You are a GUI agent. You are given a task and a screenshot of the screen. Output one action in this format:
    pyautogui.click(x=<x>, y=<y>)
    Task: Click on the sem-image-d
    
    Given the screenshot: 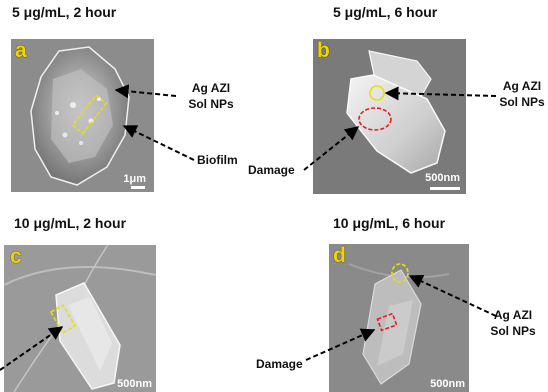 What is the action you would take?
    pyautogui.click(x=399, y=318)
    